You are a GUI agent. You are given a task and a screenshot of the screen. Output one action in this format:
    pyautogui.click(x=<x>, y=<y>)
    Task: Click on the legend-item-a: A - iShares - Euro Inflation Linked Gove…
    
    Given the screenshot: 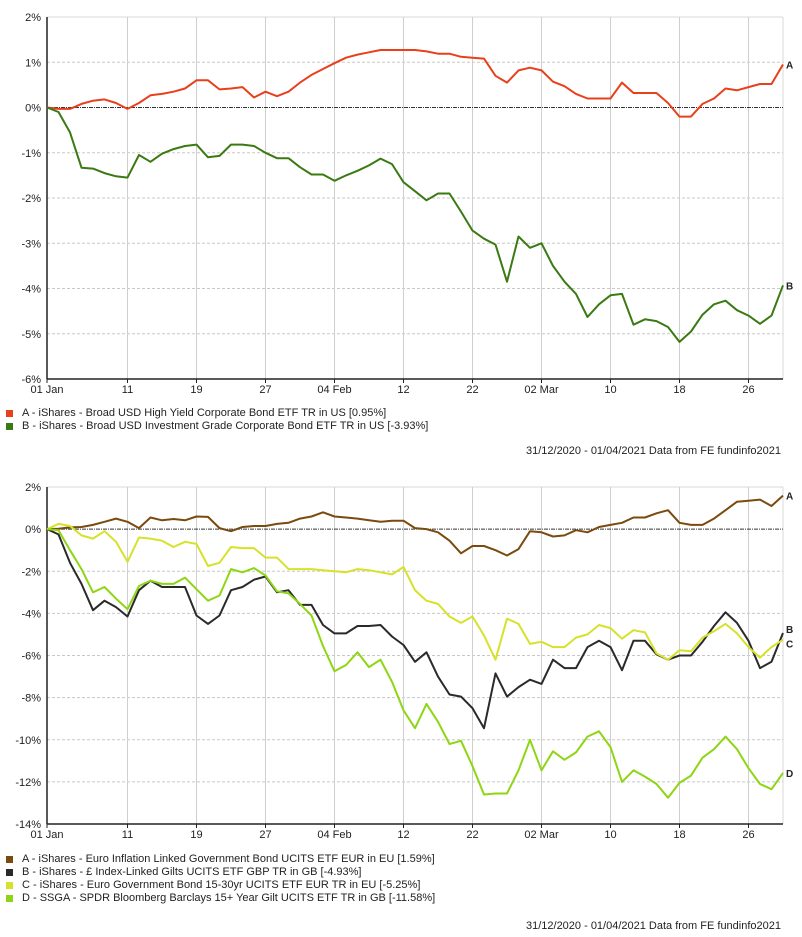 What is the action you would take?
    pyautogui.click(x=220, y=859)
    